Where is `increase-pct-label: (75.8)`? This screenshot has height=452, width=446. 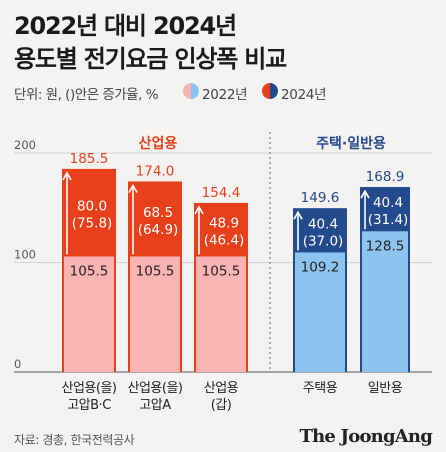 increase-pct-label: (75.8) is located at coordinates (92, 224).